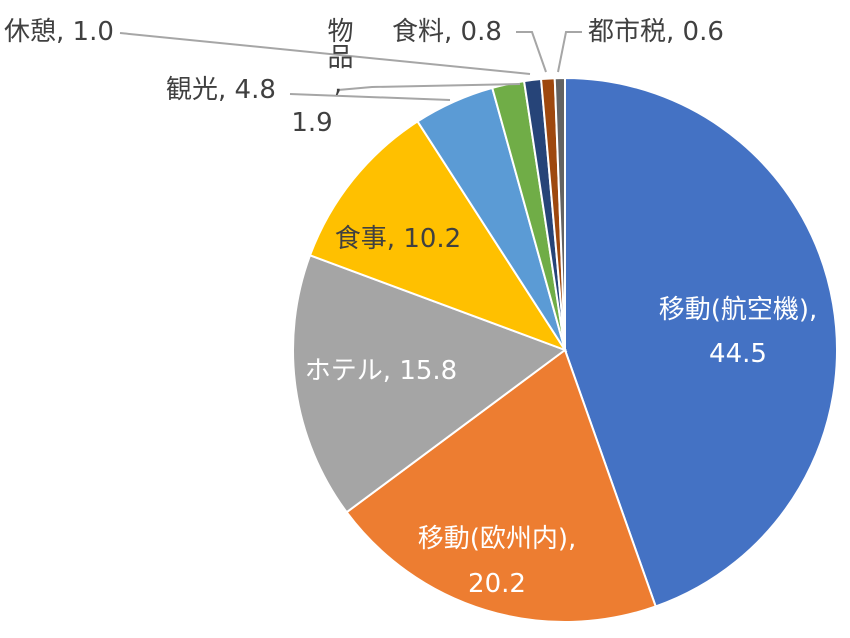  I want to click on slice-label-oushuunai: 移動(欧州内),, so click(497, 539).